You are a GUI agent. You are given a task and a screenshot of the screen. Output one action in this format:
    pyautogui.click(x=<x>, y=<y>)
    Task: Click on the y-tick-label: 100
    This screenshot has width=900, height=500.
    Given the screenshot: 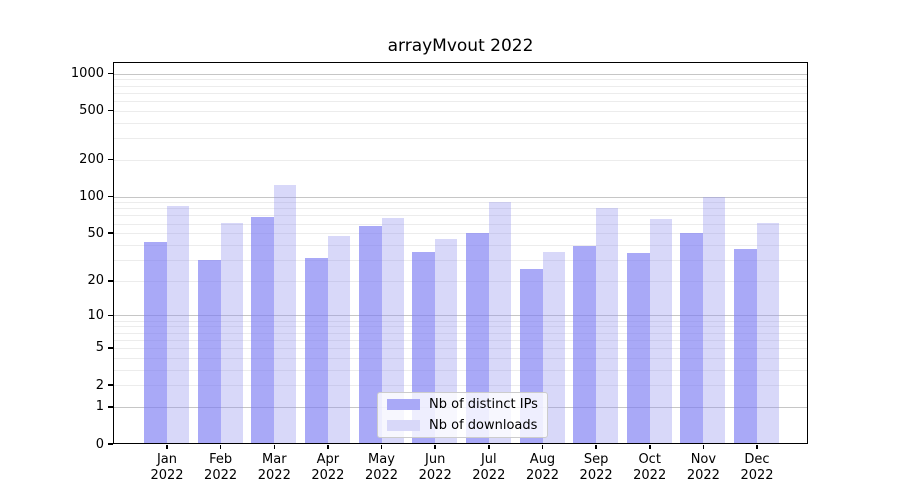 What is the action you would take?
    pyautogui.click(x=91, y=196)
    